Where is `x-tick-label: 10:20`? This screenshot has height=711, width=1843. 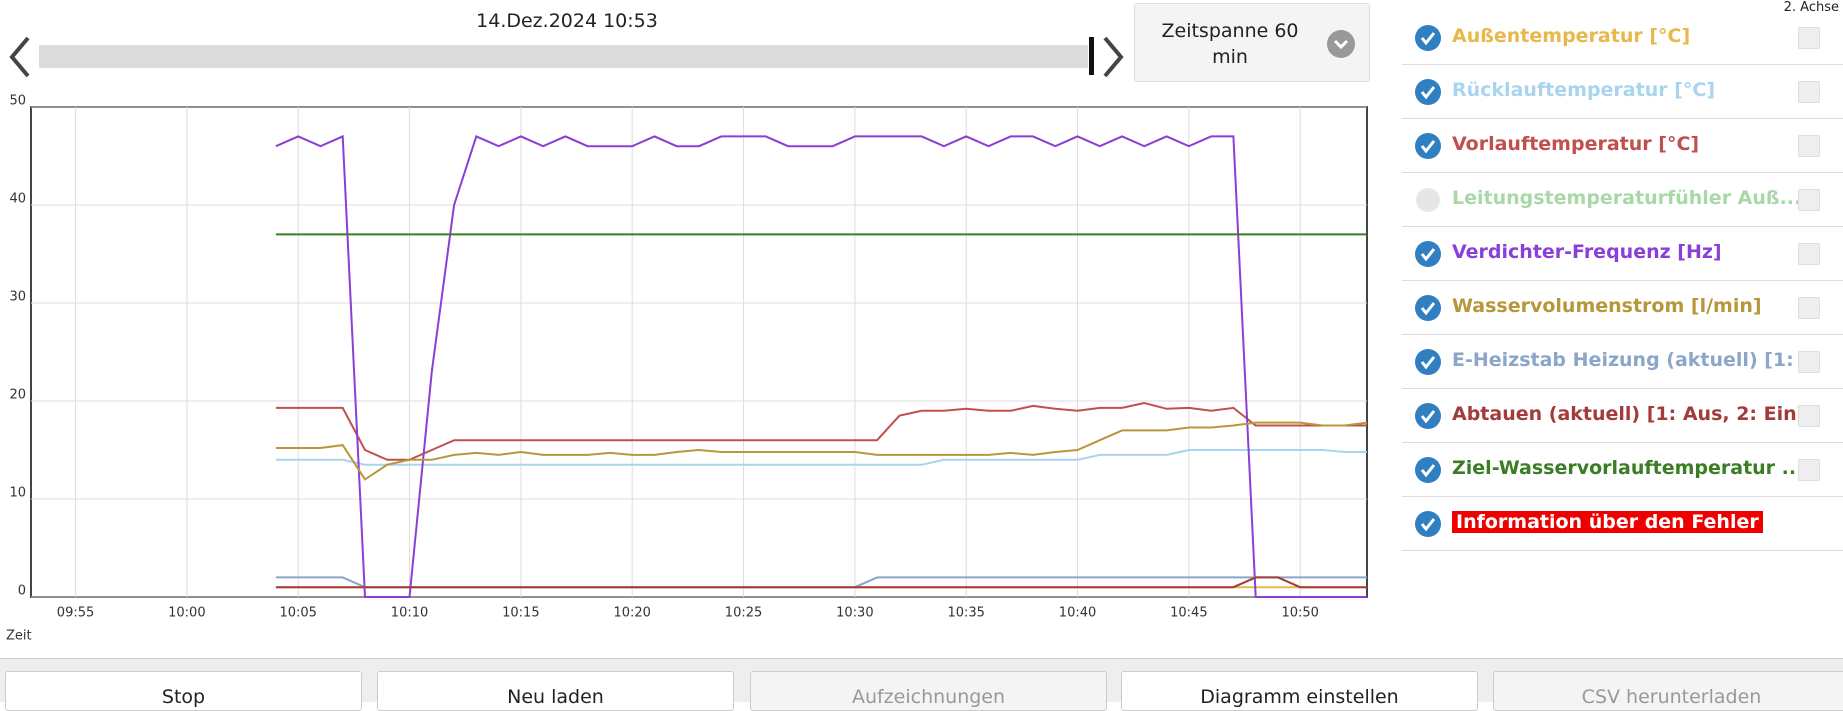 x-tick-label: 10:20 is located at coordinates (631, 613).